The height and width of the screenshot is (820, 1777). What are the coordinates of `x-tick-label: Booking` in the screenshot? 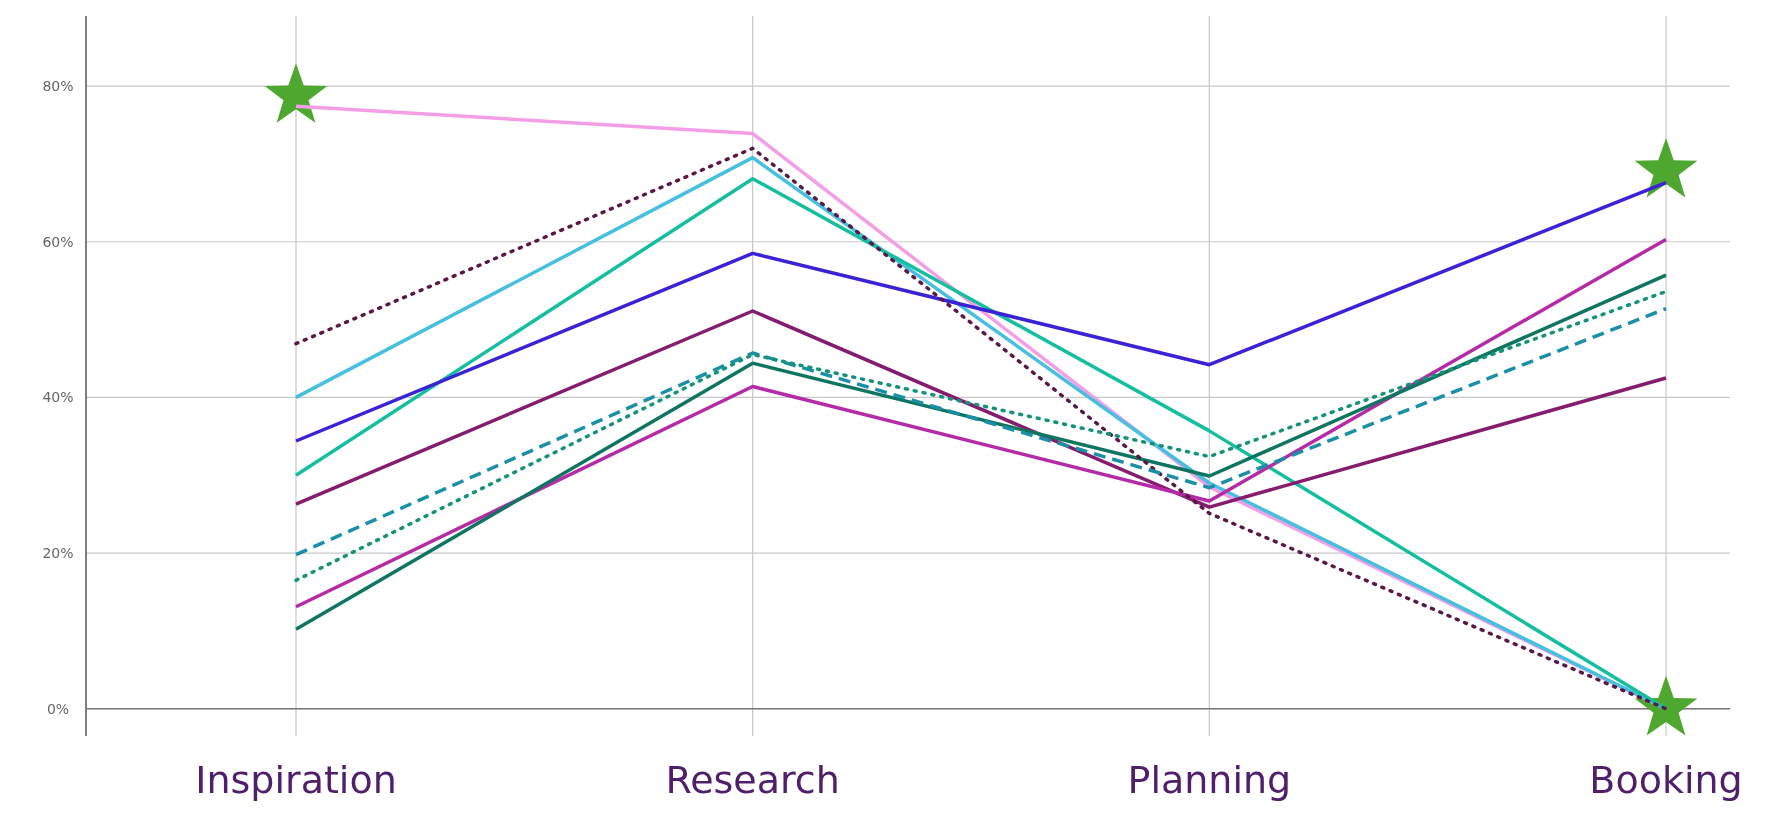 It's located at (1666, 780).